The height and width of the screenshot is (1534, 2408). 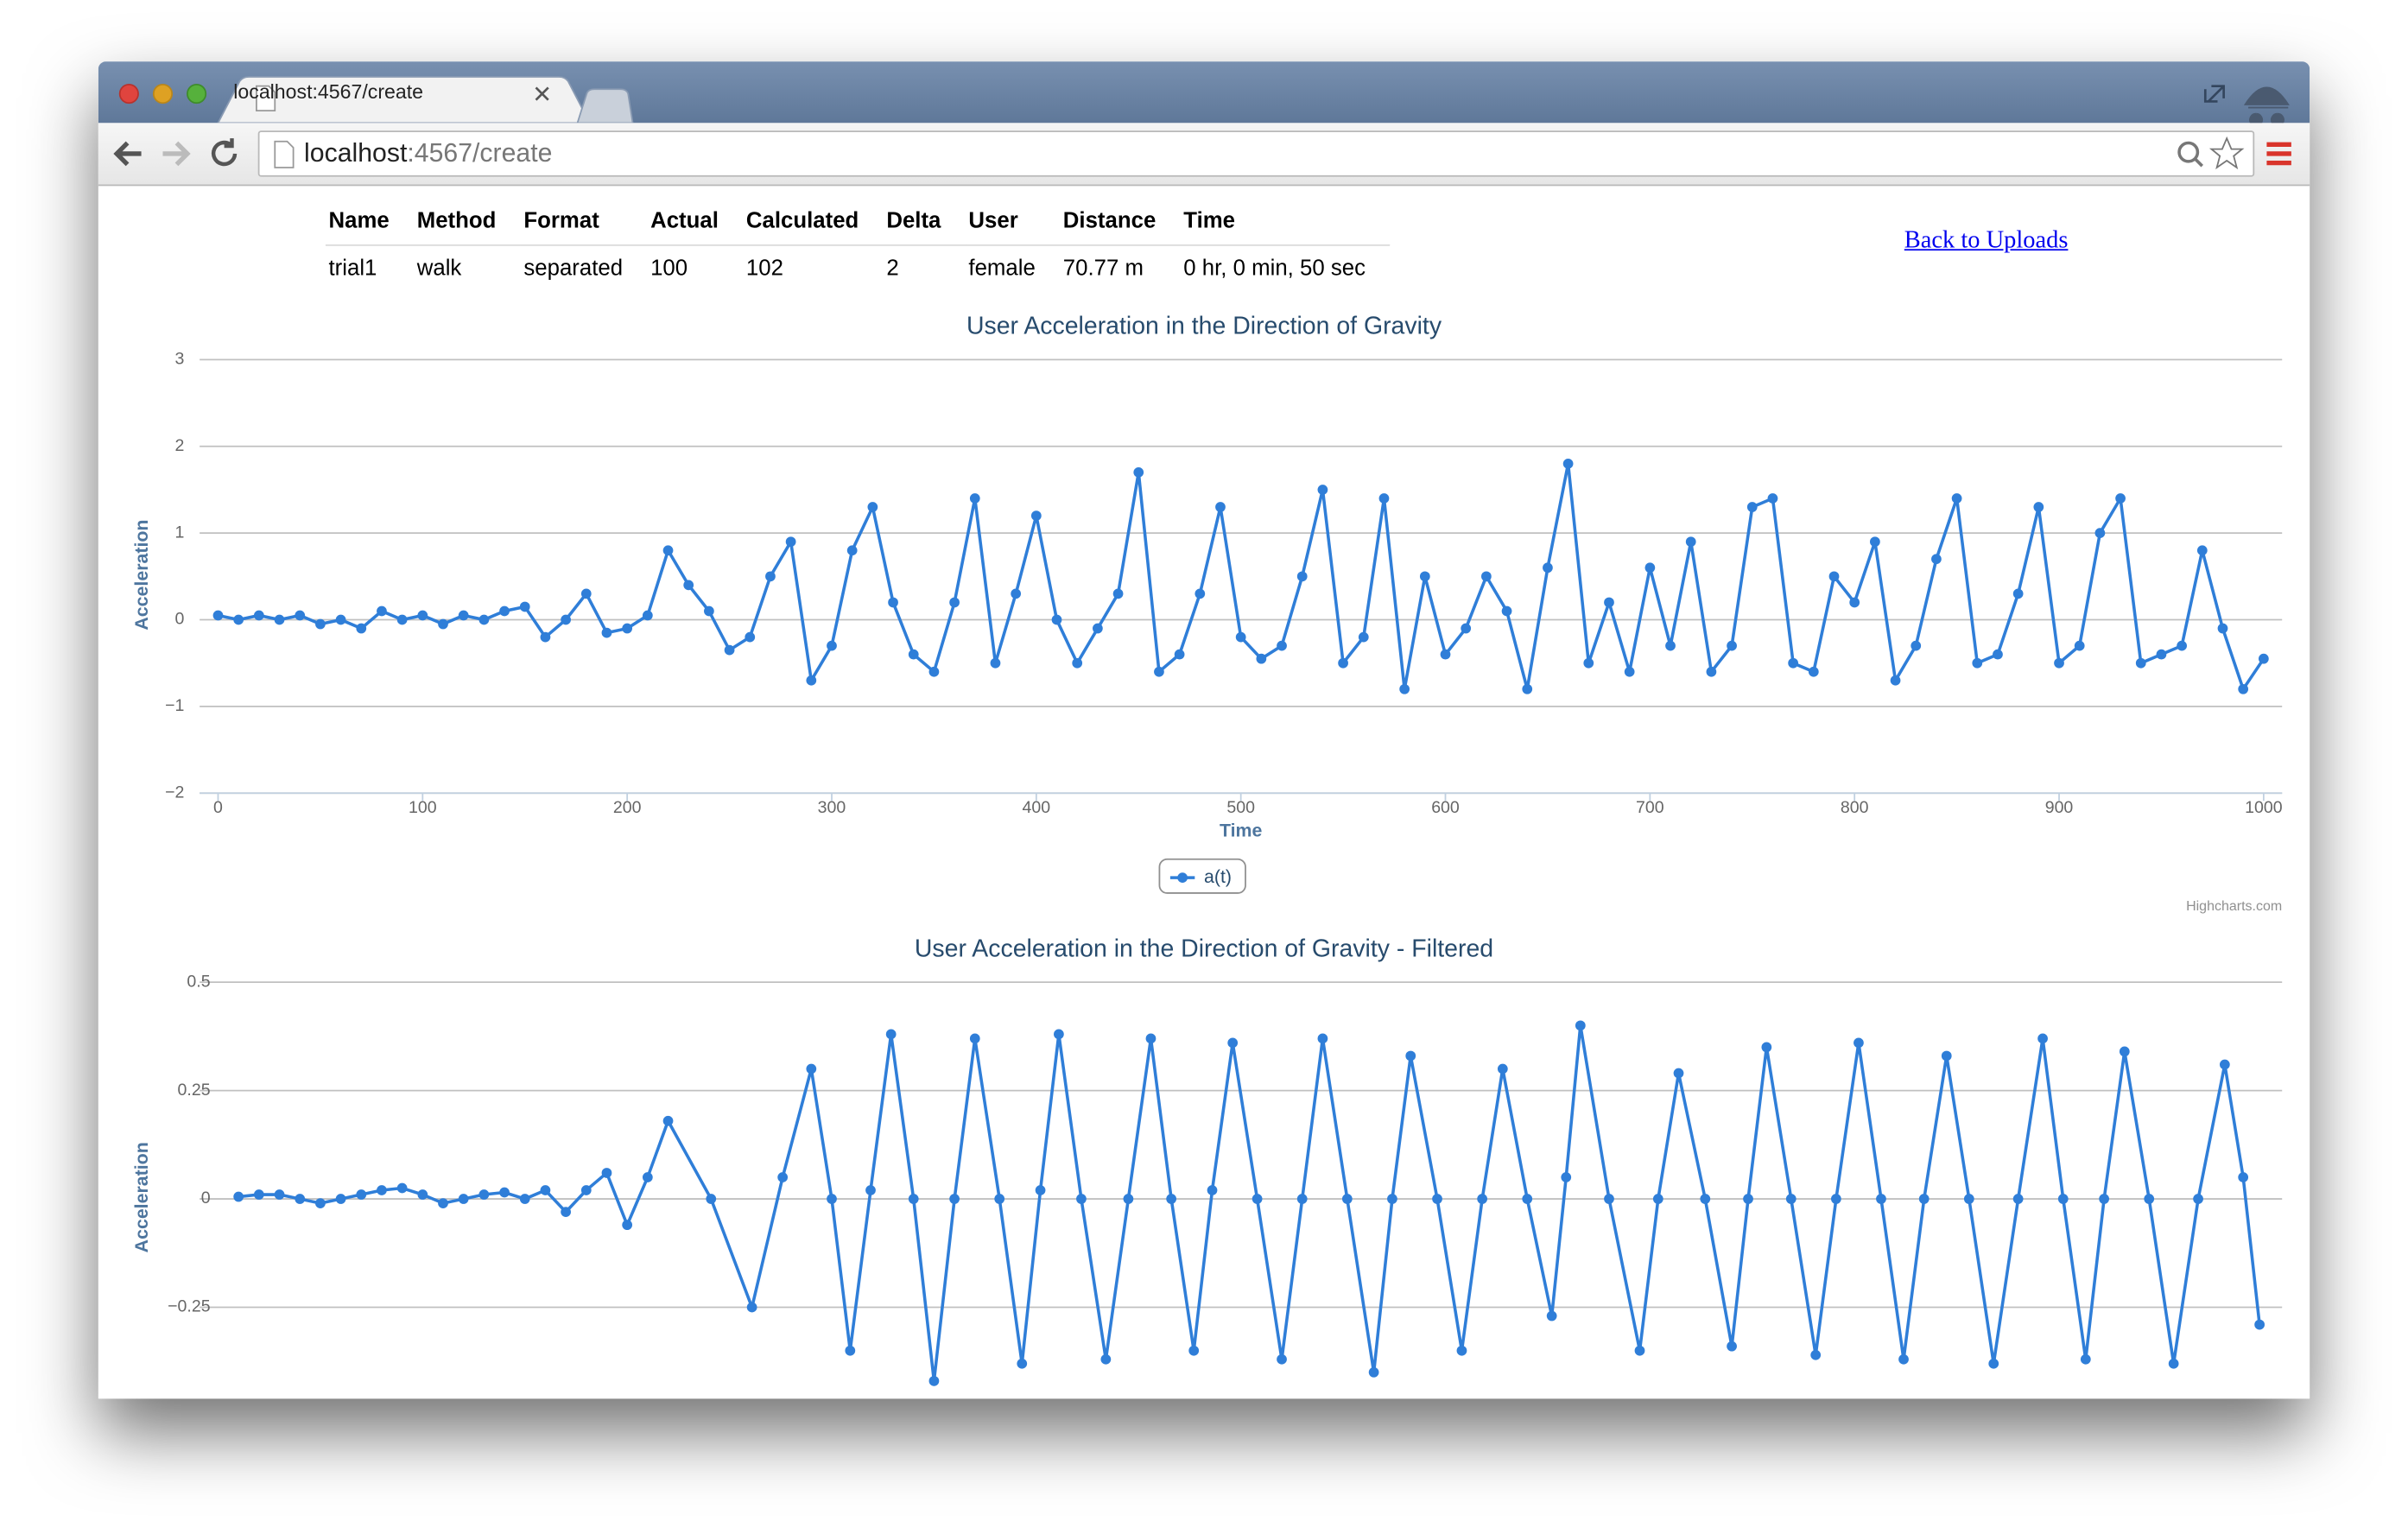 What do you see at coordinates (423, 807) in the screenshot?
I see `x-tick-label: 100` at bounding box center [423, 807].